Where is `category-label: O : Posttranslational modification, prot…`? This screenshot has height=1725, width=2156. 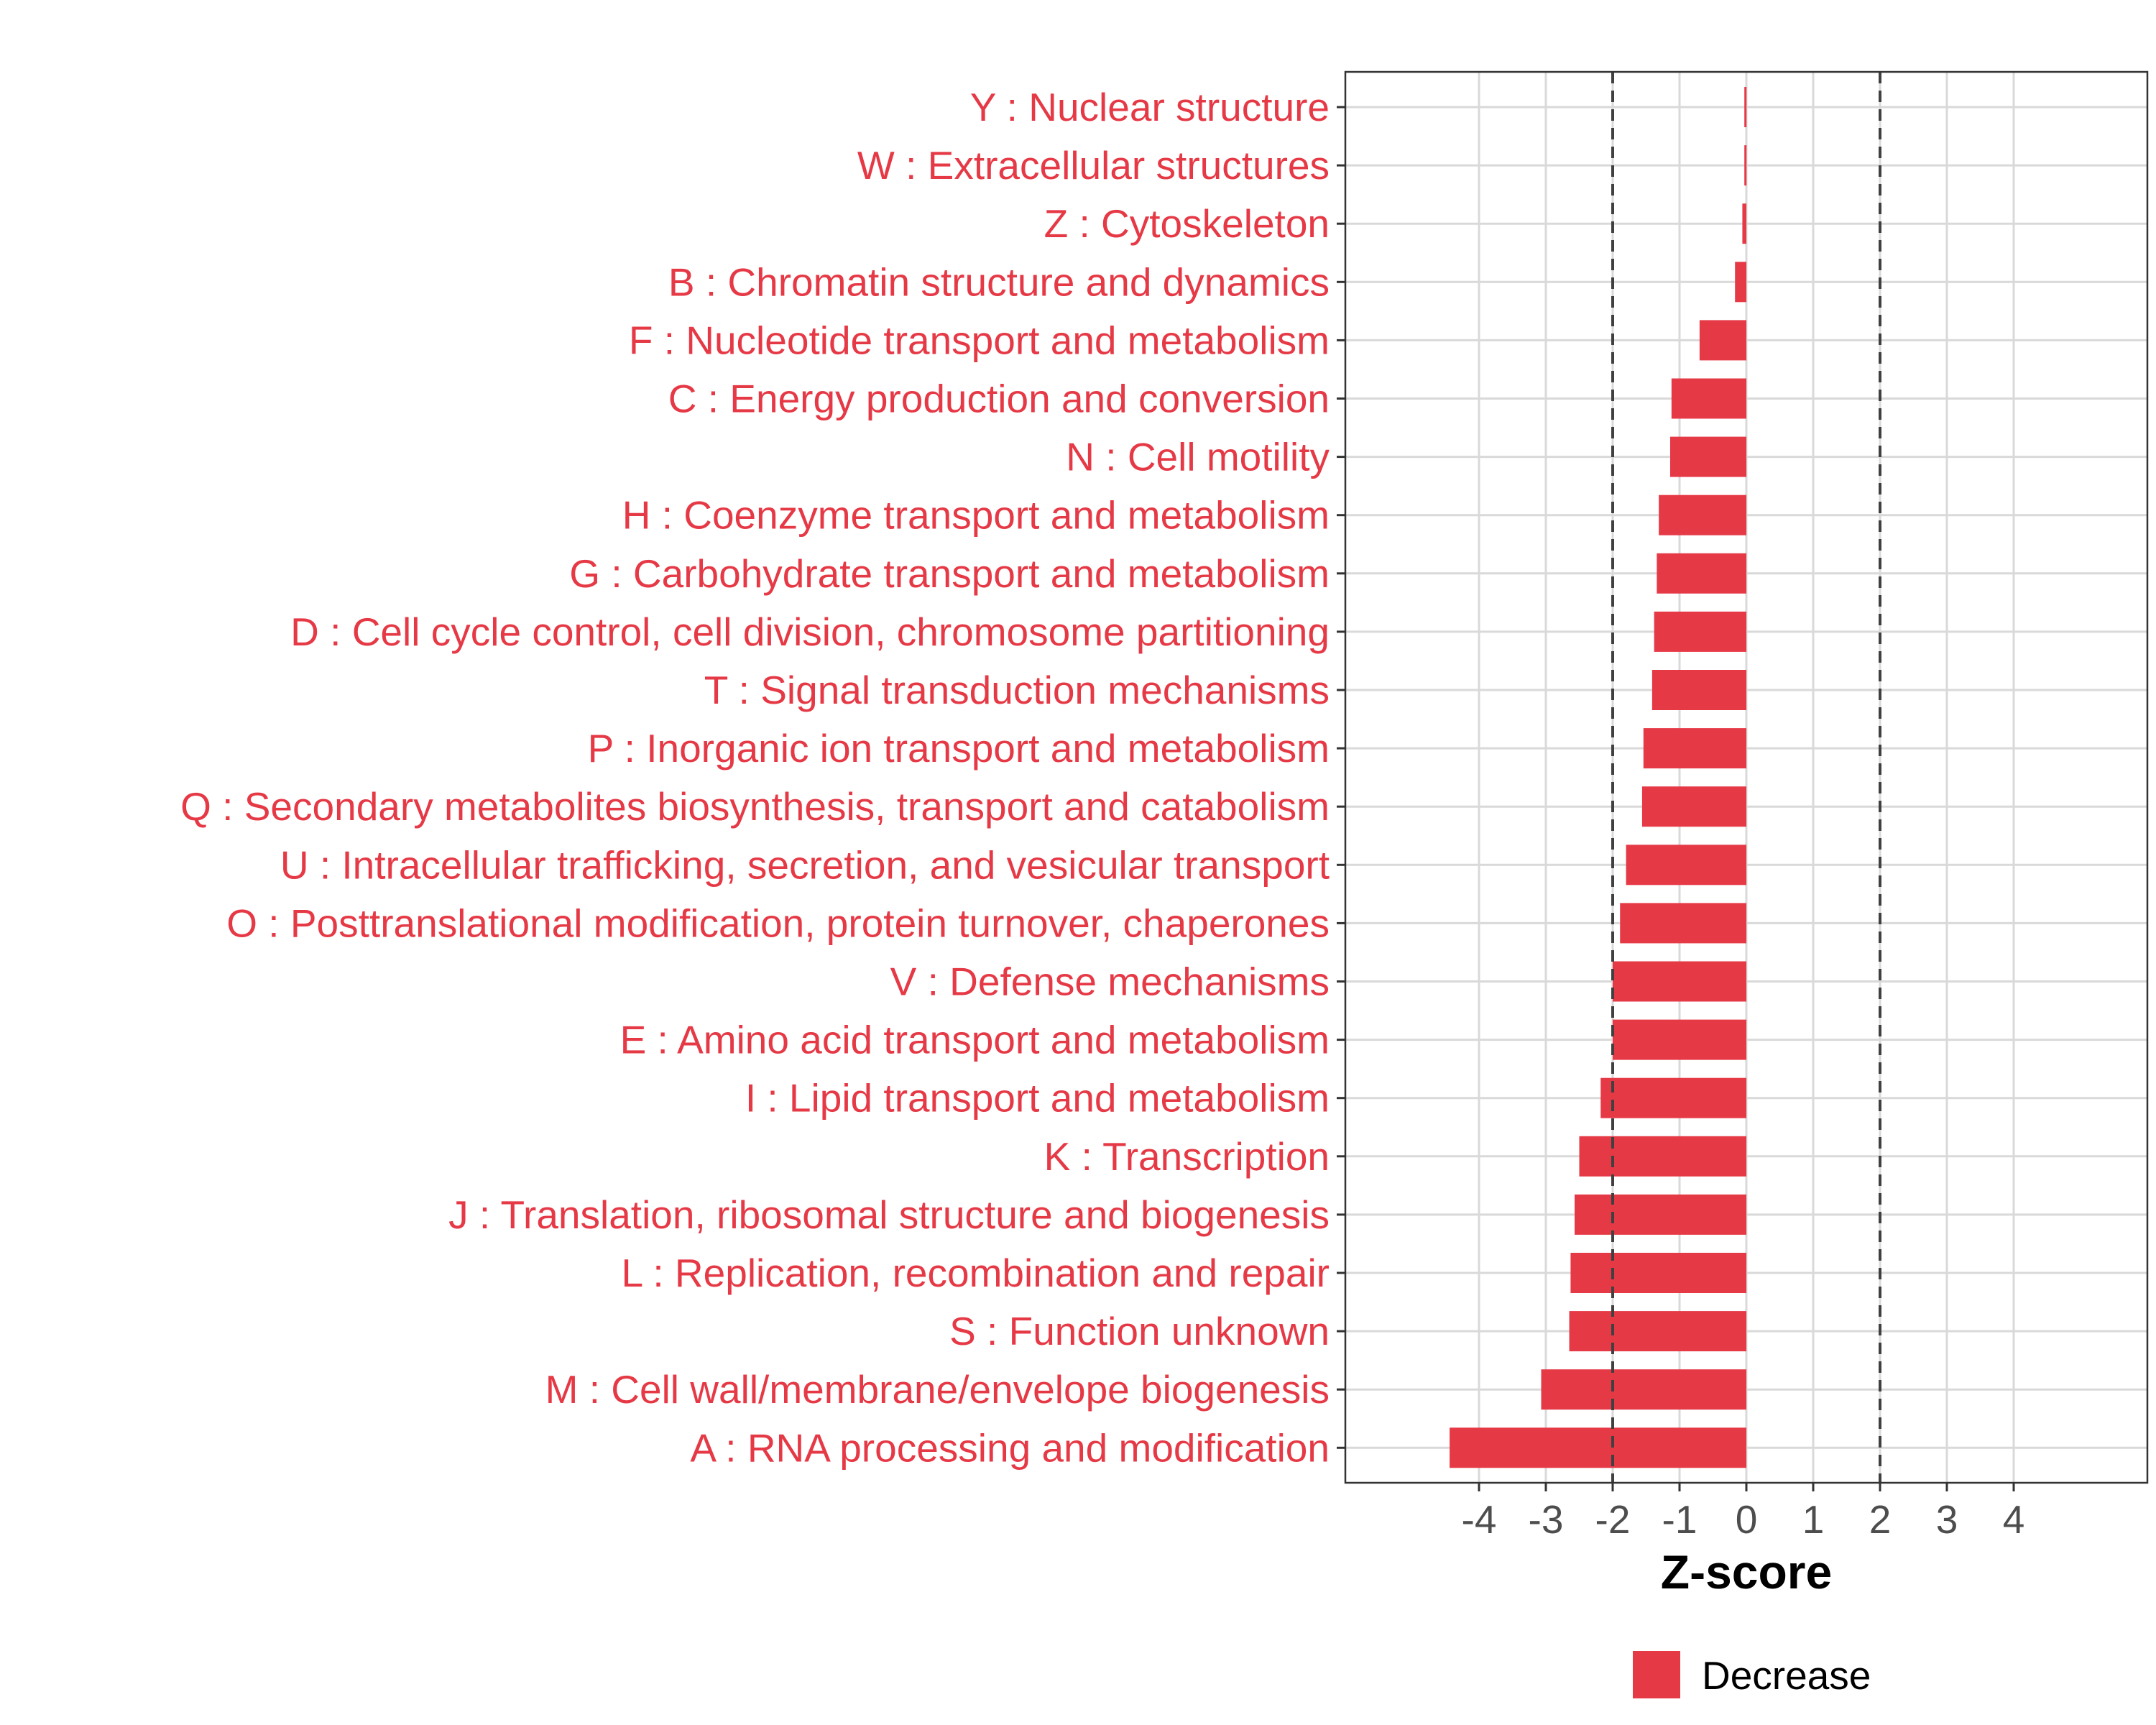 category-label: O : Posttranslational modification, prot… is located at coordinates (778, 923).